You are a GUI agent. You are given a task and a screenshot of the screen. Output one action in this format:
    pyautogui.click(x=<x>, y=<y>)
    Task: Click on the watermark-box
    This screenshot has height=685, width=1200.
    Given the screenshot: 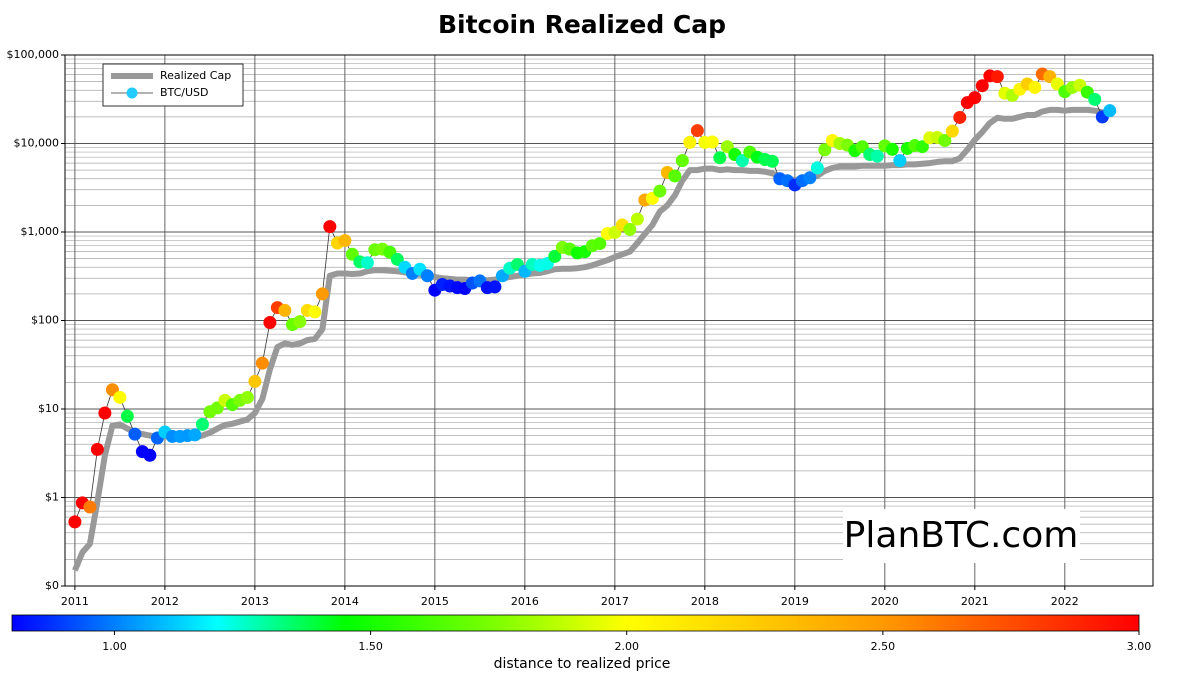 What is the action you would take?
    pyautogui.click(x=961, y=536)
    